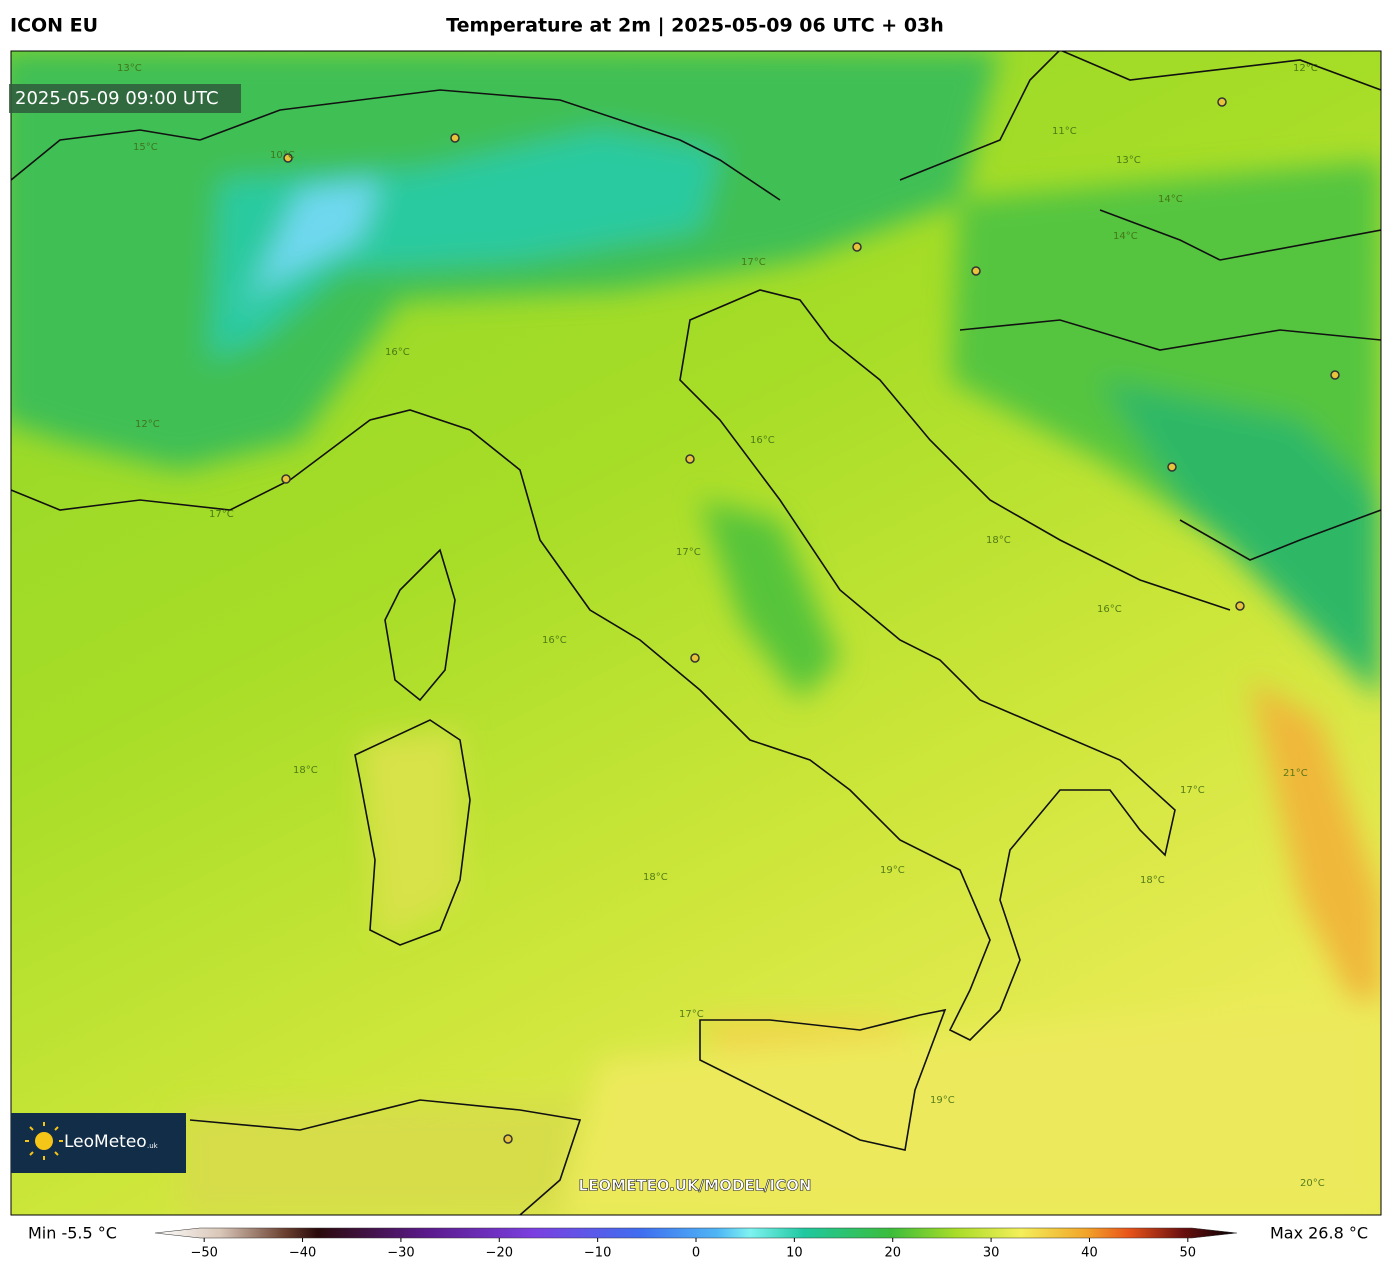 This screenshot has height=1263, width=1390. What do you see at coordinates (1064, 131) in the screenshot?
I see `contour-label: 11°C` at bounding box center [1064, 131].